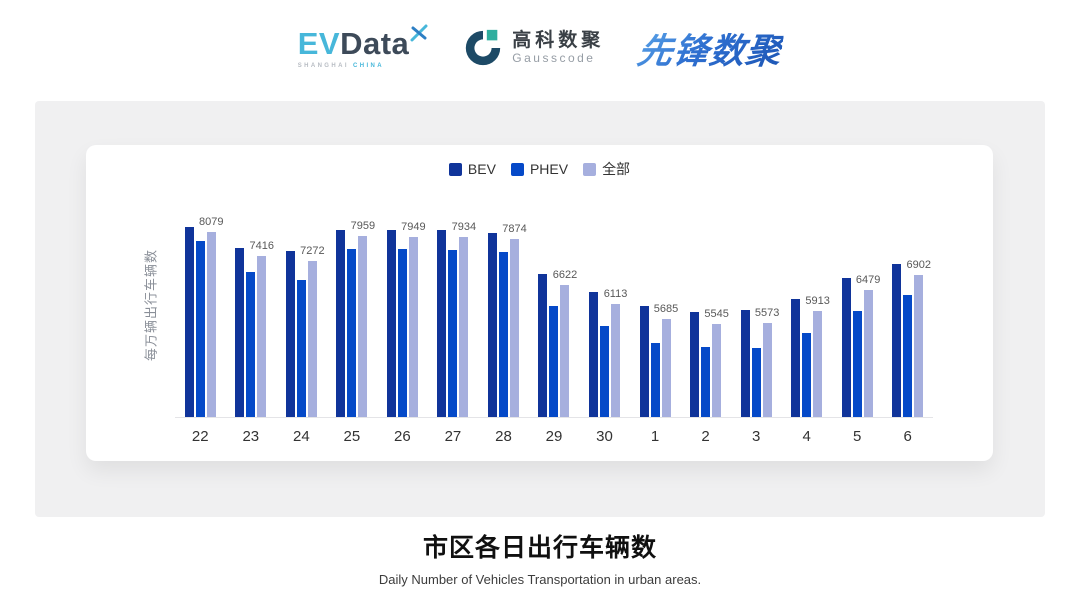 The width and height of the screenshot is (1080, 608). I want to click on value-label-4: 5913, so click(817, 301).